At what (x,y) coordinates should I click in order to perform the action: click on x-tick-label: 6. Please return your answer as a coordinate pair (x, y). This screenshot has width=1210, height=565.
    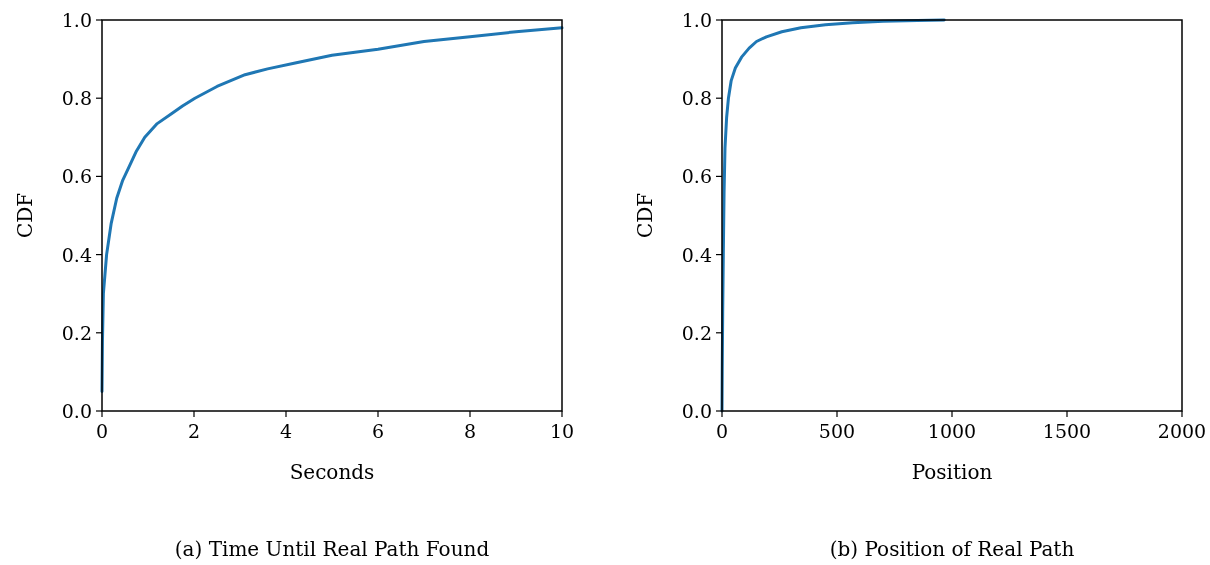
    Looking at the image, I should click on (378, 431).